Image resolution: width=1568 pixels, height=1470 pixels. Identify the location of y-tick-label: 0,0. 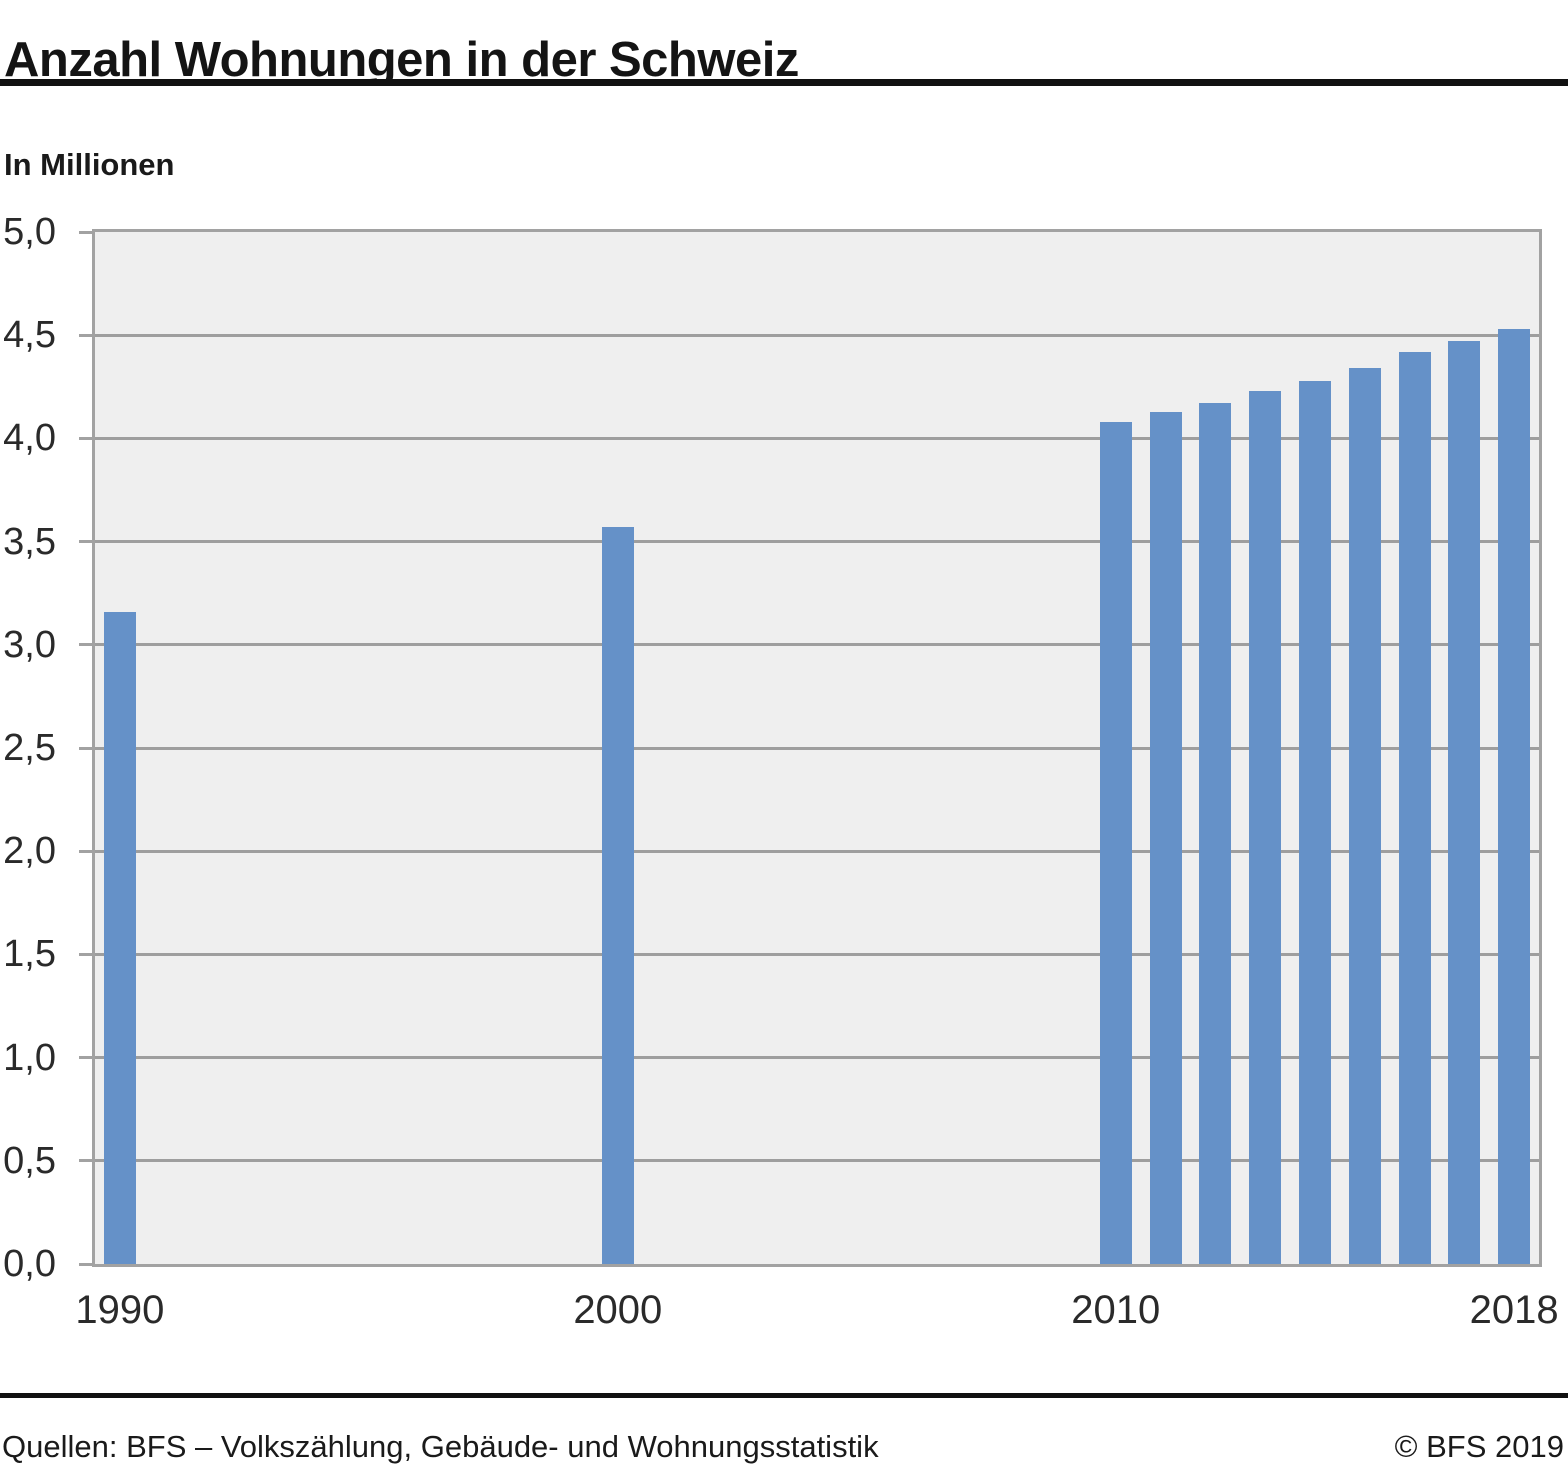
(29, 1264).